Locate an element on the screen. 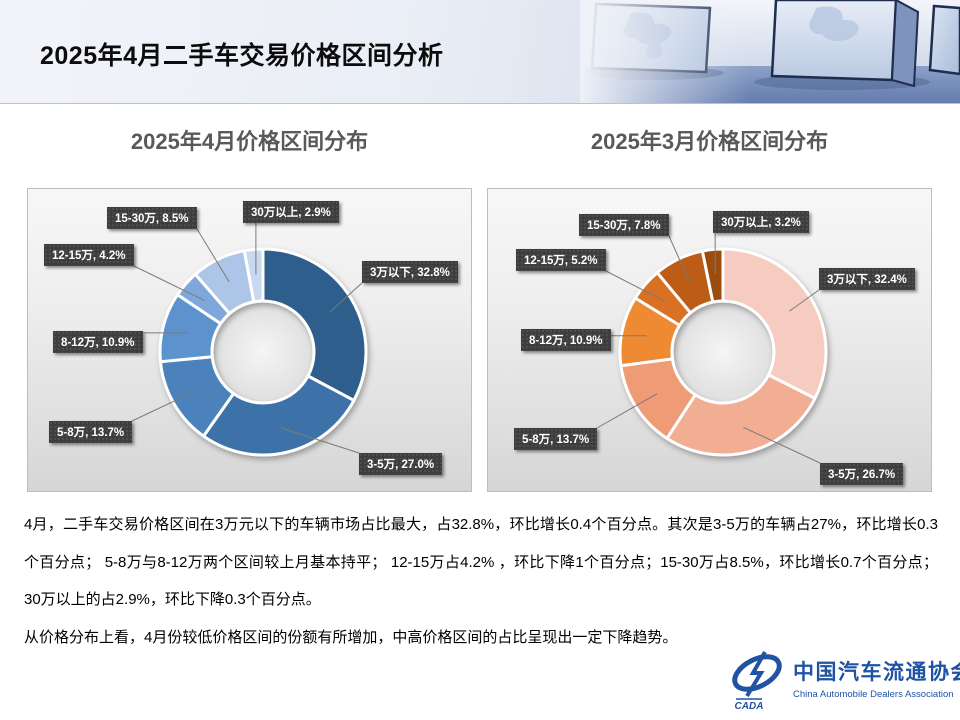  header-banner: 2025年4月二手车交易价格区间分析 is located at coordinates (480, 52).